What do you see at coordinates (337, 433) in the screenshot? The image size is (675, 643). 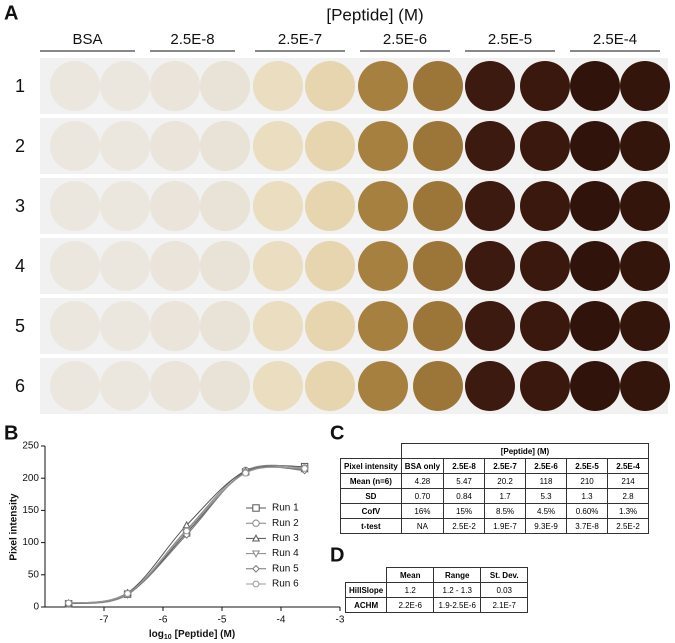 I see `panel-label: C` at bounding box center [337, 433].